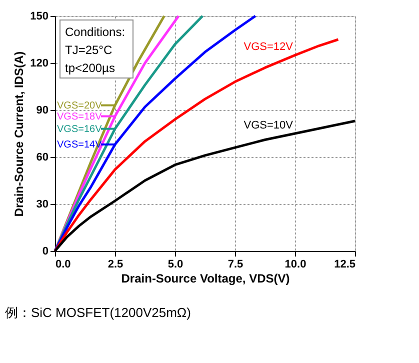  What do you see at coordinates (79, 116) in the screenshot?
I see `legend-label: VGS=18V` at bounding box center [79, 116].